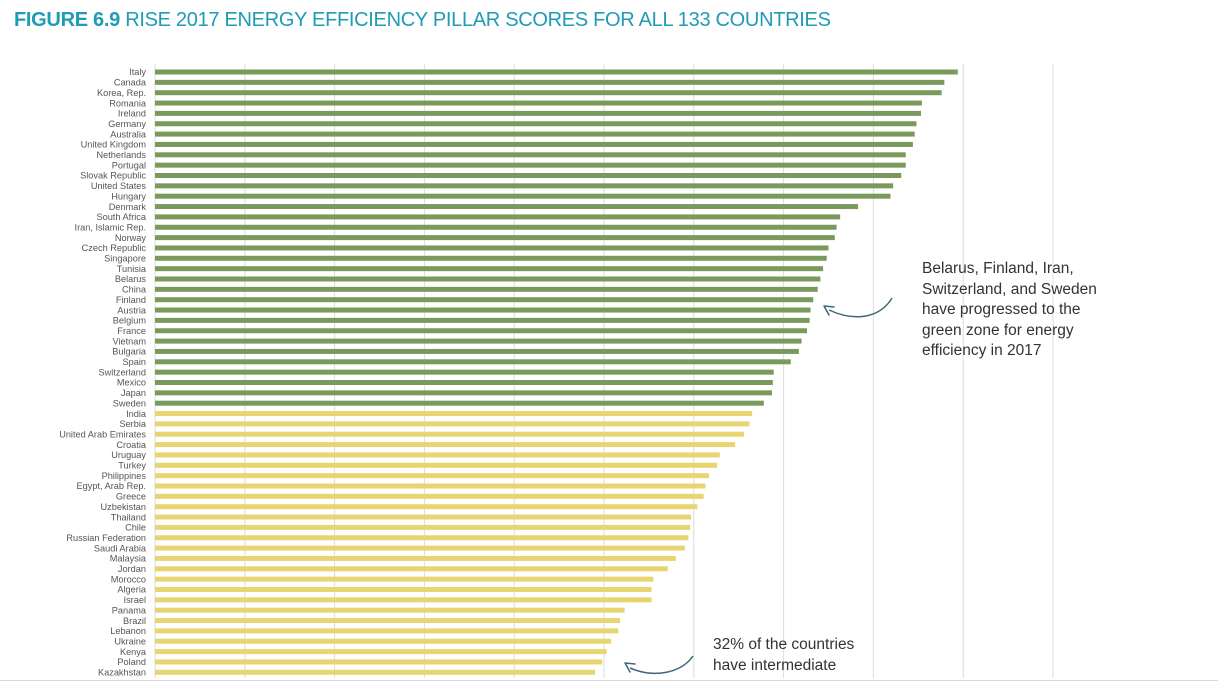 This screenshot has width=1218, height=690. Describe the element at coordinates (113, 176) in the screenshot. I see `category-label: Slovak Republic` at that location.